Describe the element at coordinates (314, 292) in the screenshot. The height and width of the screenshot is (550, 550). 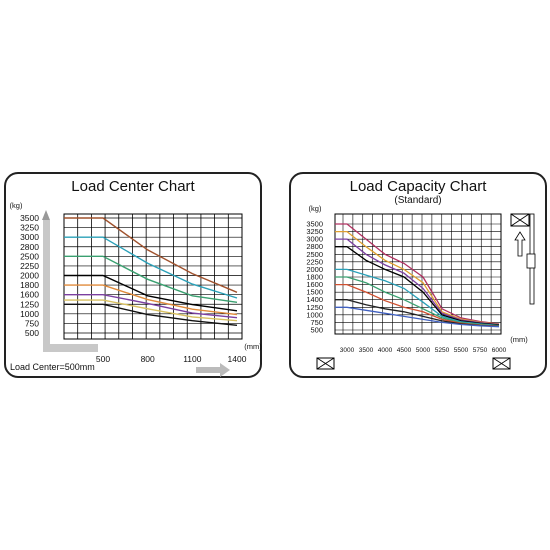
I see `y-tick-label: 1500` at that location.